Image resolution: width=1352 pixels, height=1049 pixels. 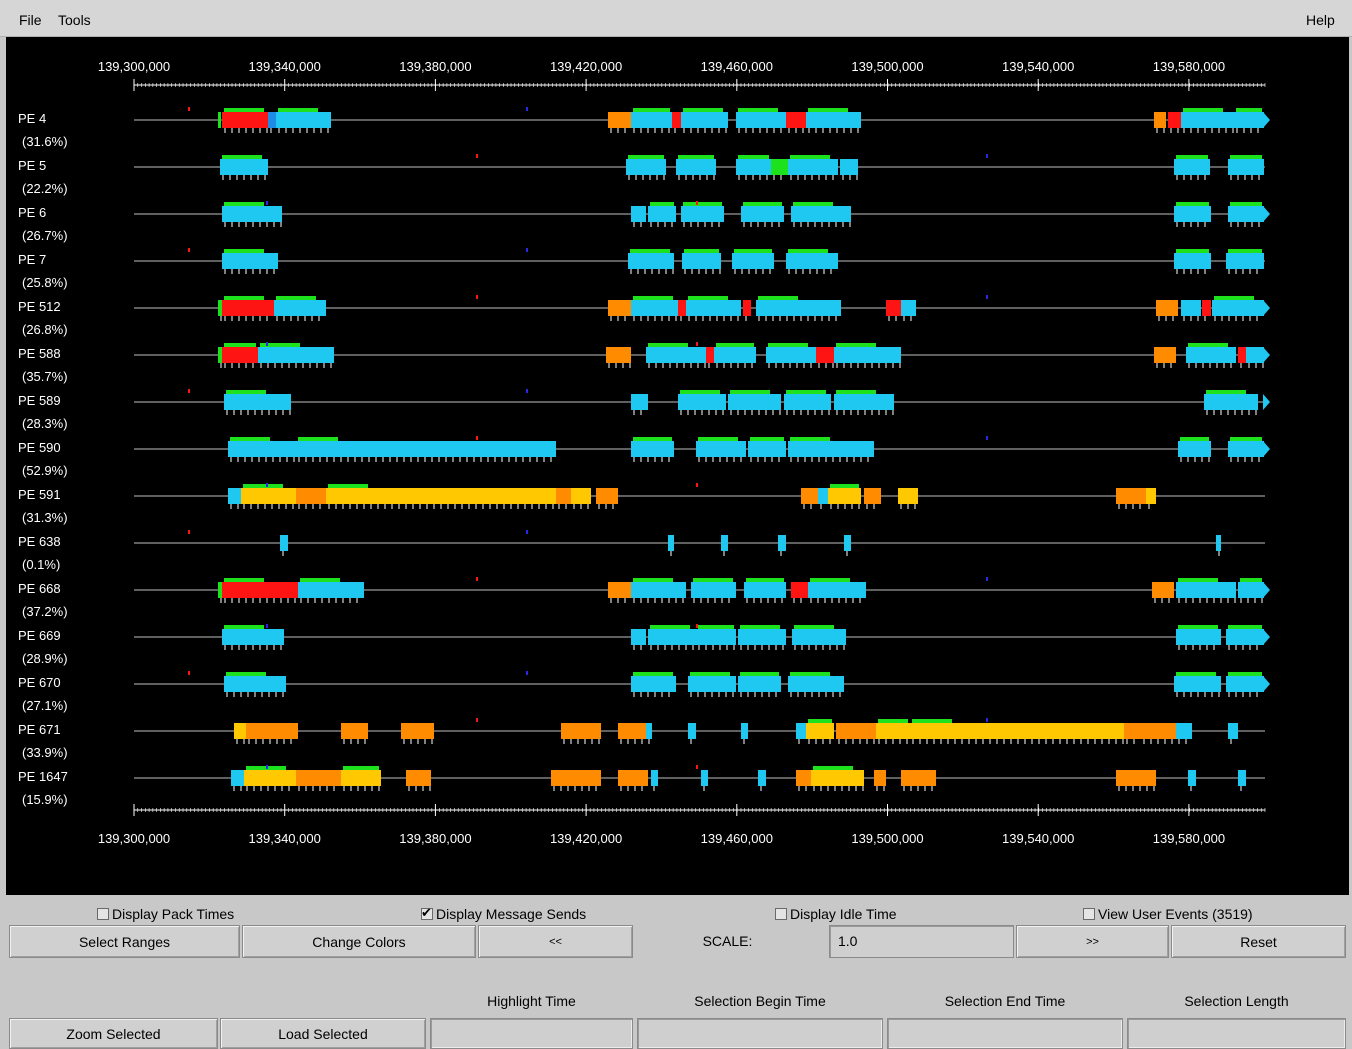 I want to click on menu-tools: Tools, so click(x=74, y=20).